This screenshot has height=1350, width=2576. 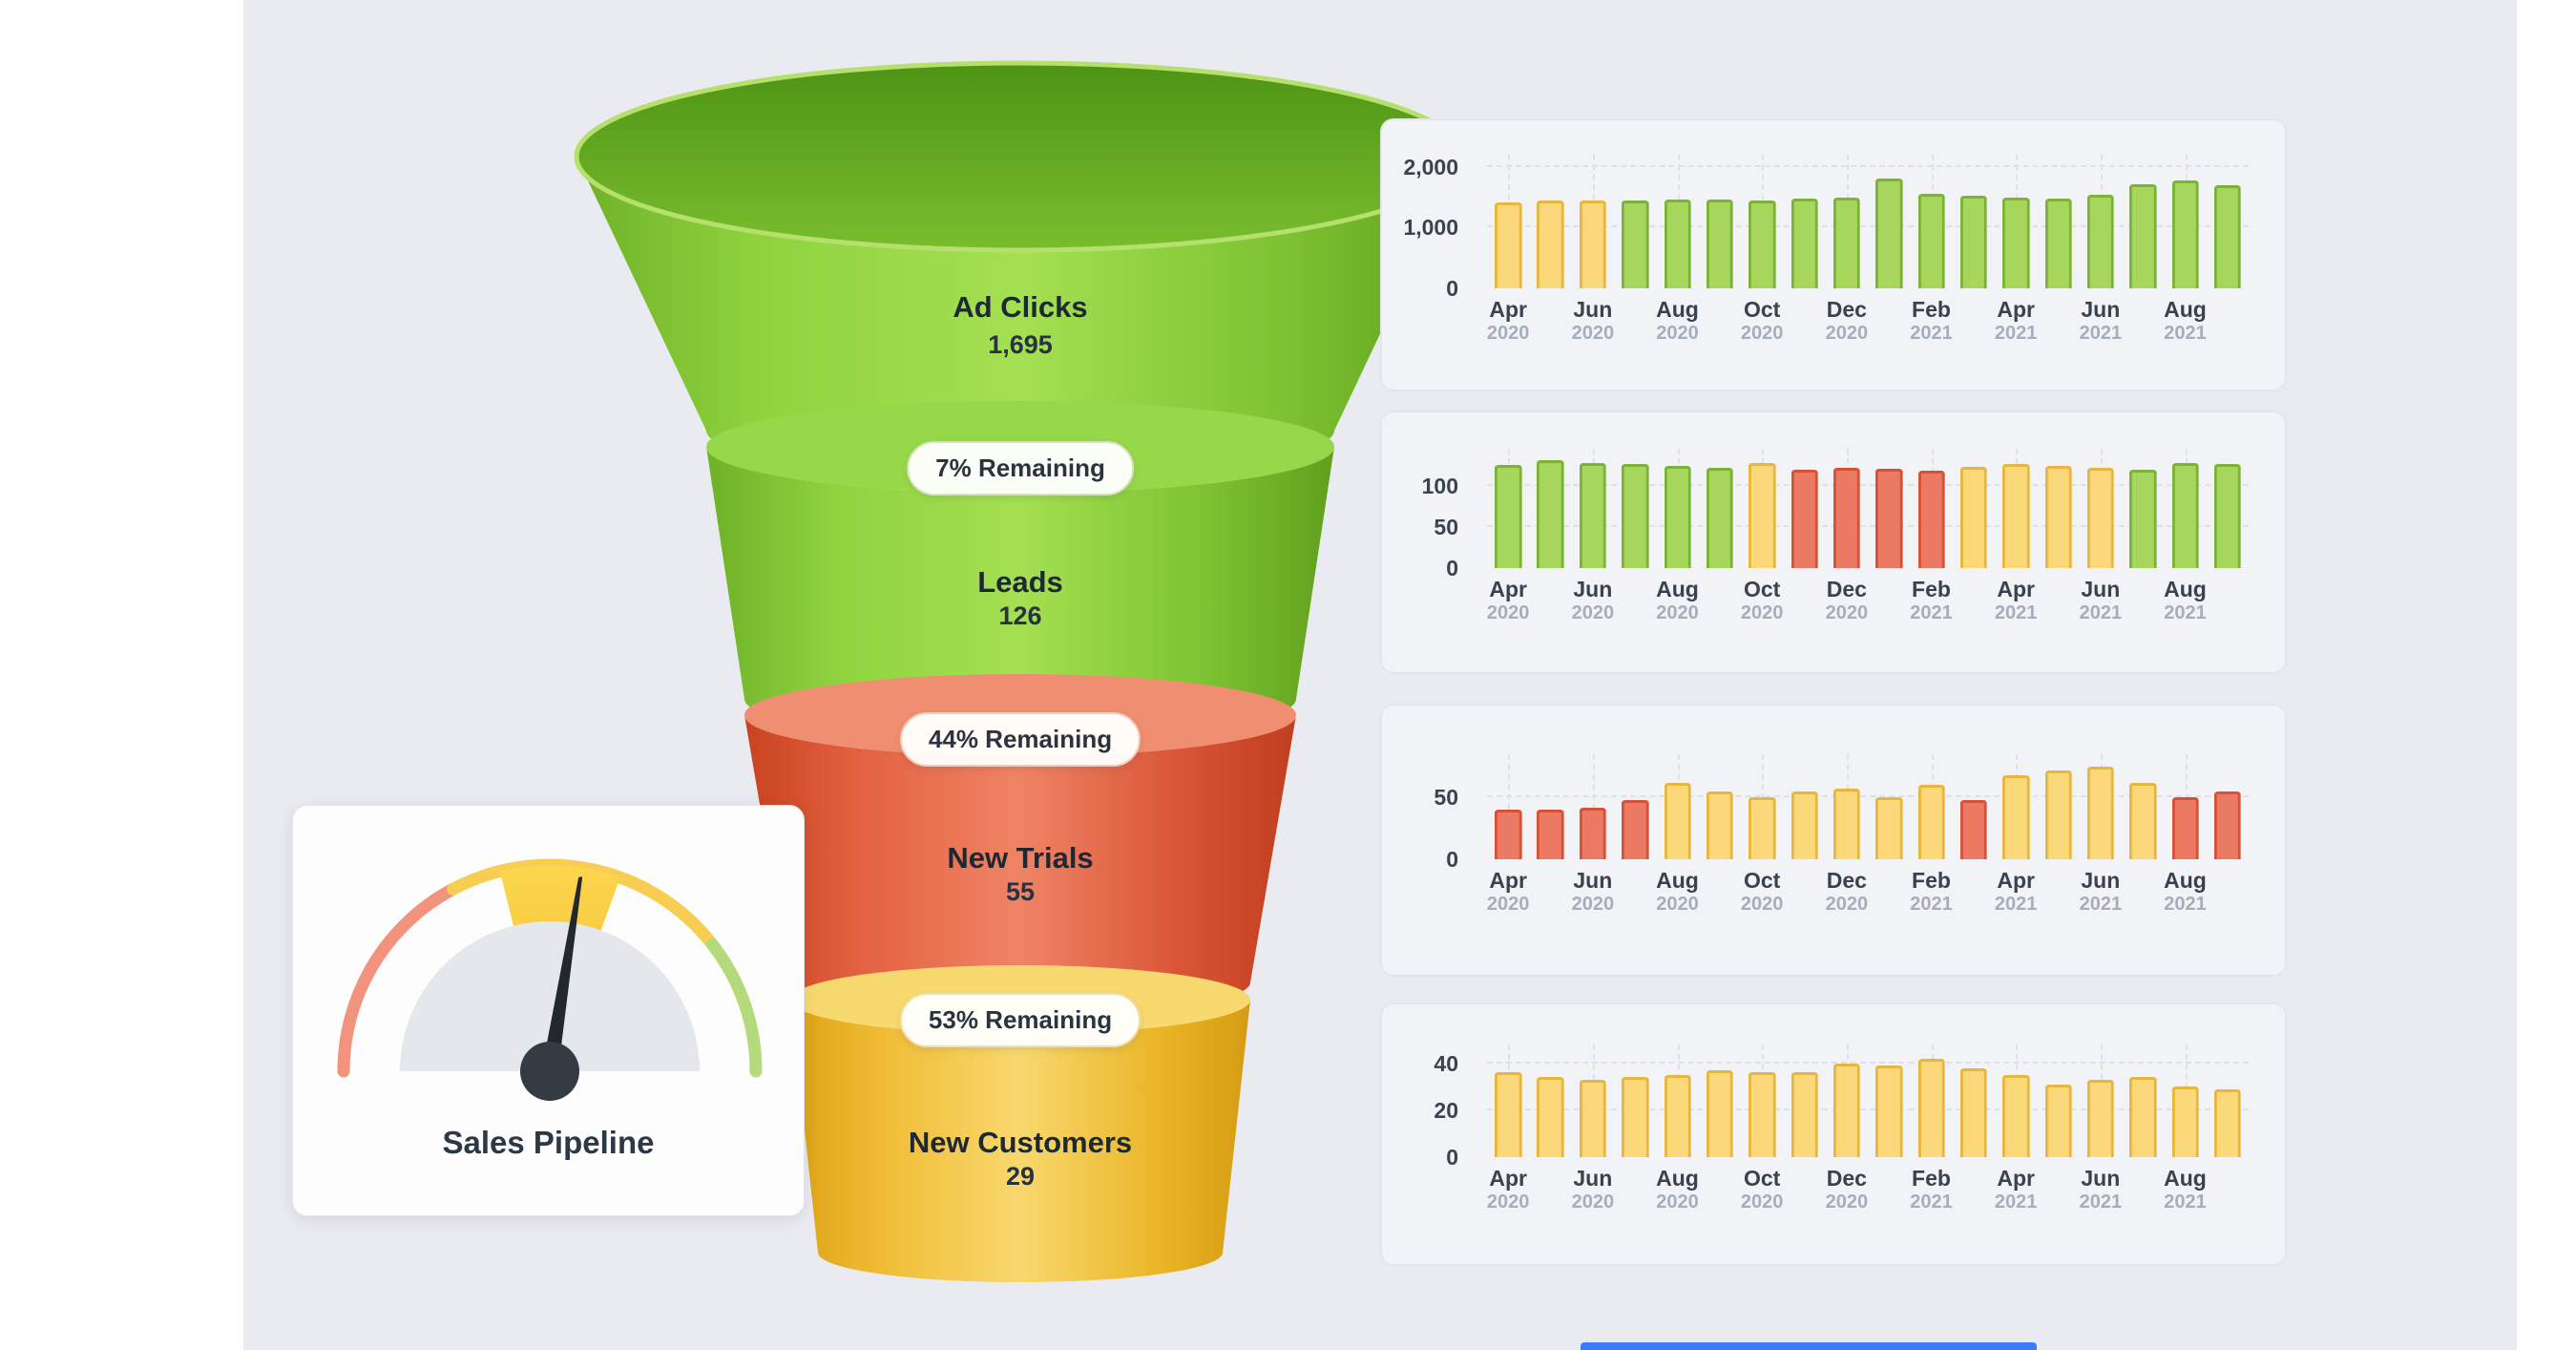 I want to click on x-tick-label: Jun 2020, so click(x=1593, y=600).